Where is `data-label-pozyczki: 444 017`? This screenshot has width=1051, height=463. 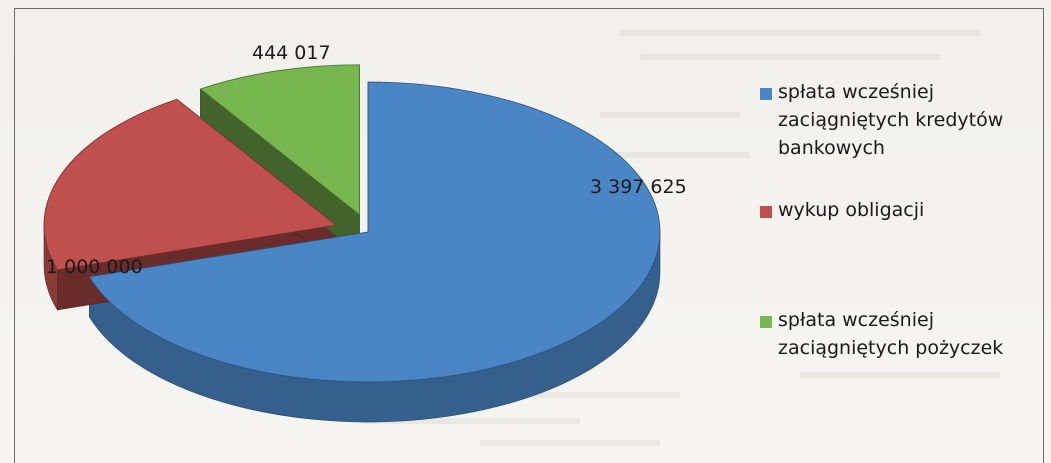 data-label-pozyczki: 444 017 is located at coordinates (291, 53).